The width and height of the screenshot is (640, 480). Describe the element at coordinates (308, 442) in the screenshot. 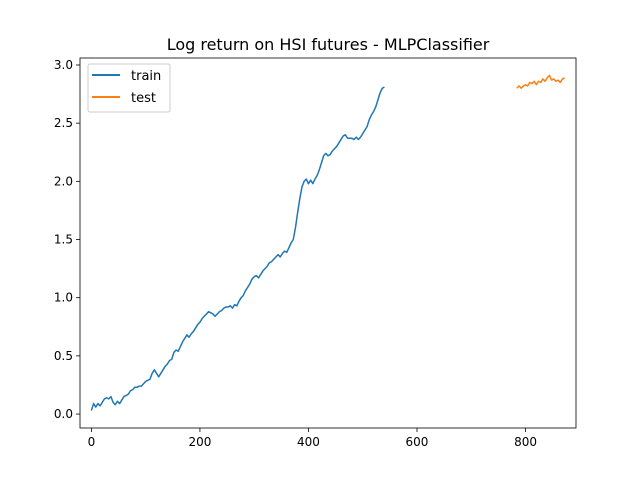

I see `x-tick-label: 400` at that location.